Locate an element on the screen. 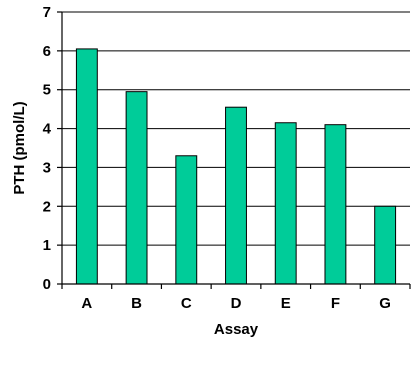  x-tick-label: B is located at coordinates (136, 303).